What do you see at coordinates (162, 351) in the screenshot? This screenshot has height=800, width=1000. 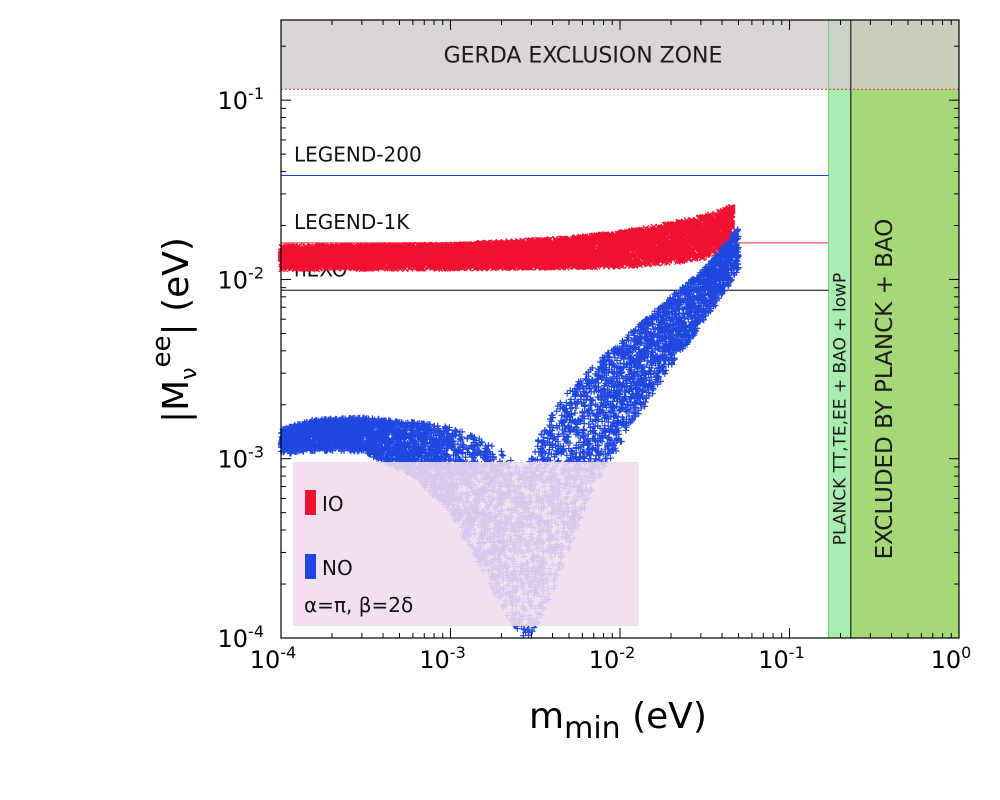 I see `y-axis-title-sup: ee` at bounding box center [162, 351].